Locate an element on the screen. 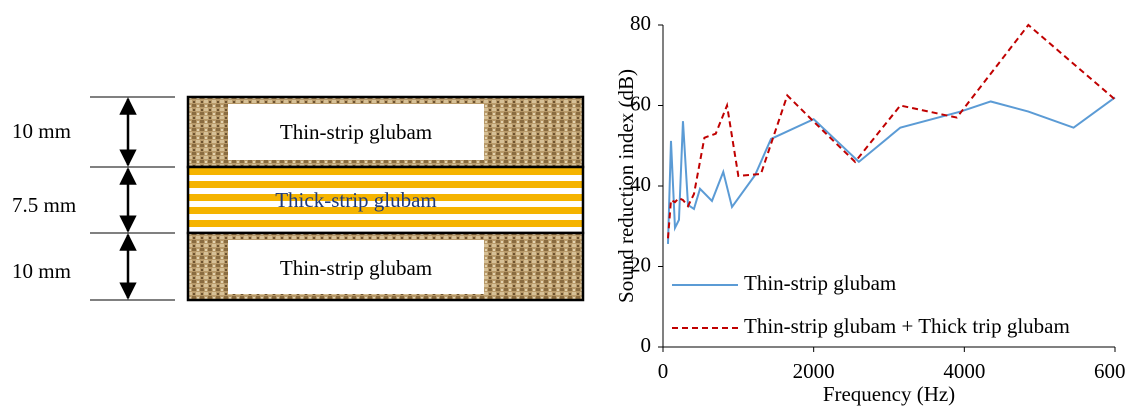  y-axis-label: Sound reduction index (dB) is located at coordinates (626, 186).